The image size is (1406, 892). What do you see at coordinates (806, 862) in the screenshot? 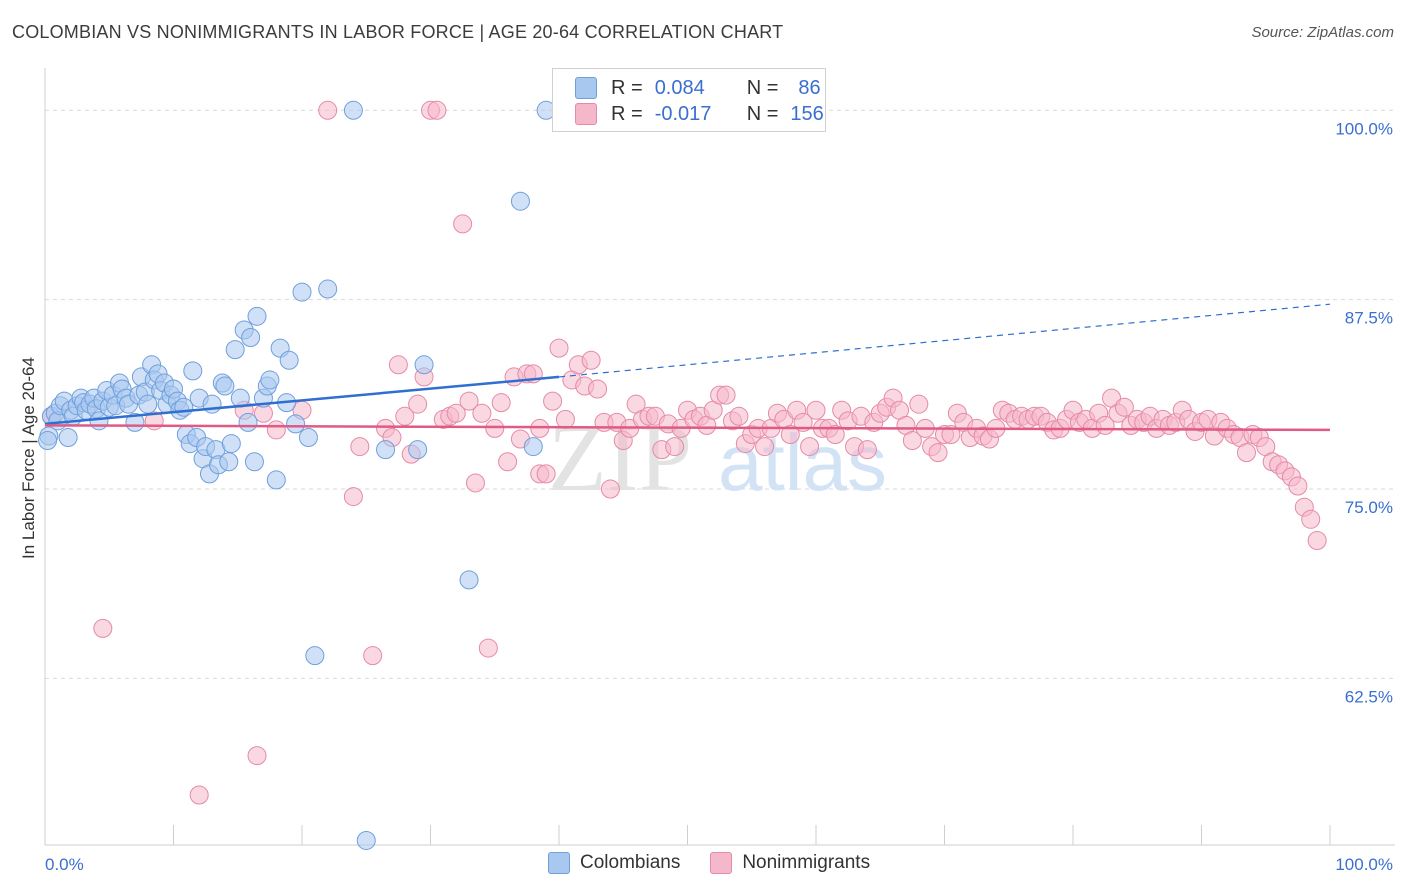
I see `bottom-legend-label: Nonimmigrants` at bounding box center [806, 862].